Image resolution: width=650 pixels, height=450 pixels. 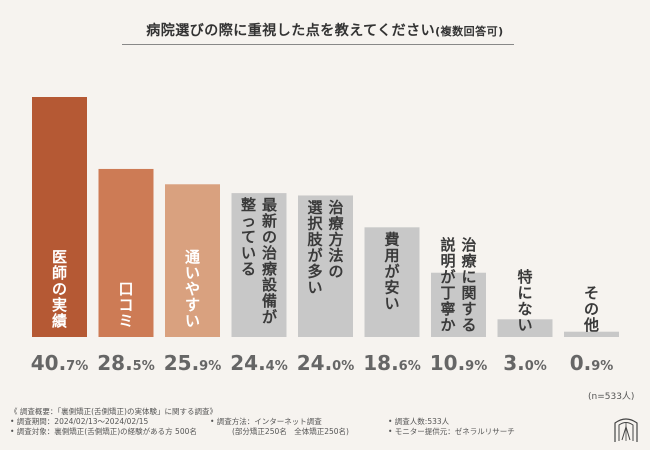 I want to click on survey-target-note: • 調査対象：裏側矯正(舌側矯正)の経験がある方 500名, so click(x=103, y=431).